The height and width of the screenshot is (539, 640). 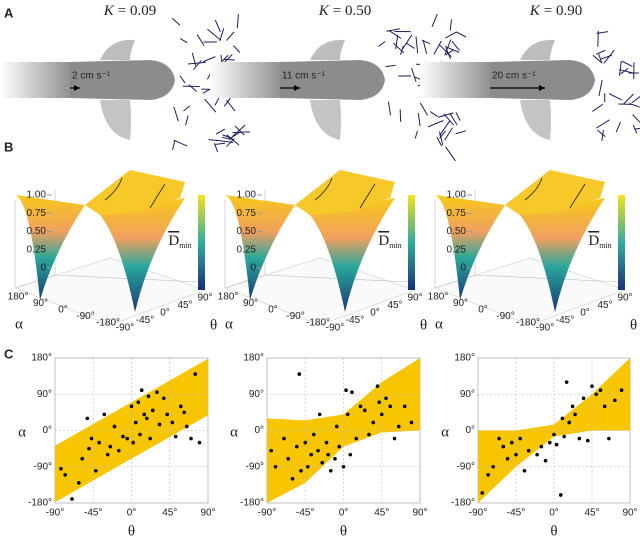 I want to click on z-tick-label: 0, so click(x=43, y=268).